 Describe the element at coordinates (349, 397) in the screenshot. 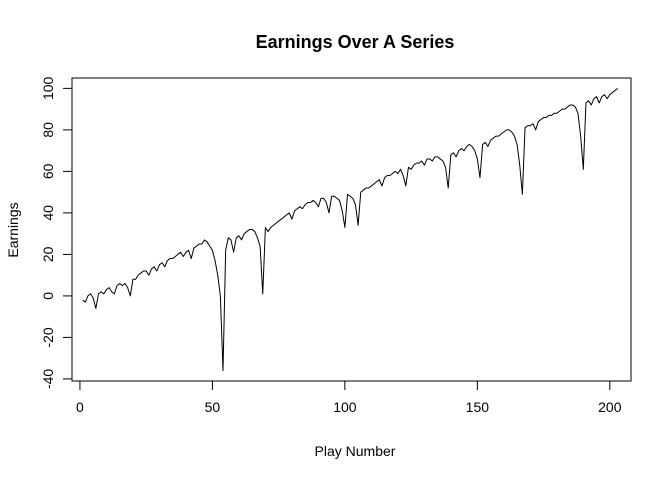

I see `x-axis: 0 50 100 150 200` at that location.